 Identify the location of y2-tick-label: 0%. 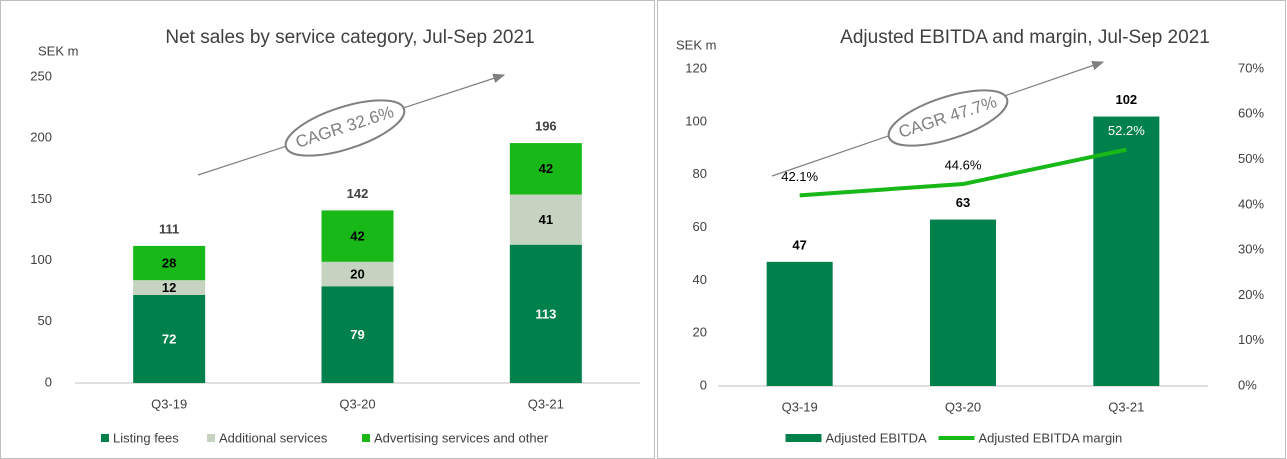
(1247, 384).